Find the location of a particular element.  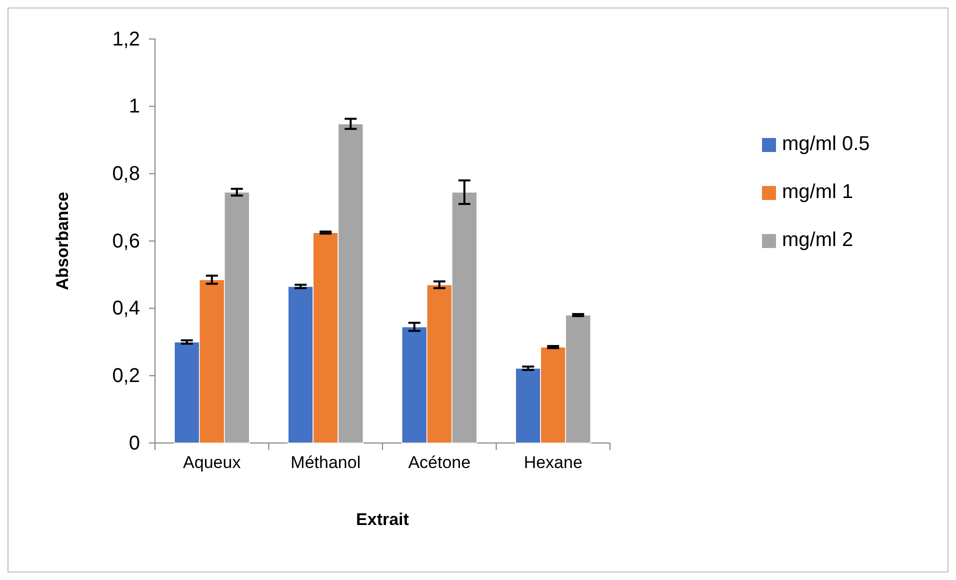

y-axis-title: Absorbance is located at coordinates (62, 241).